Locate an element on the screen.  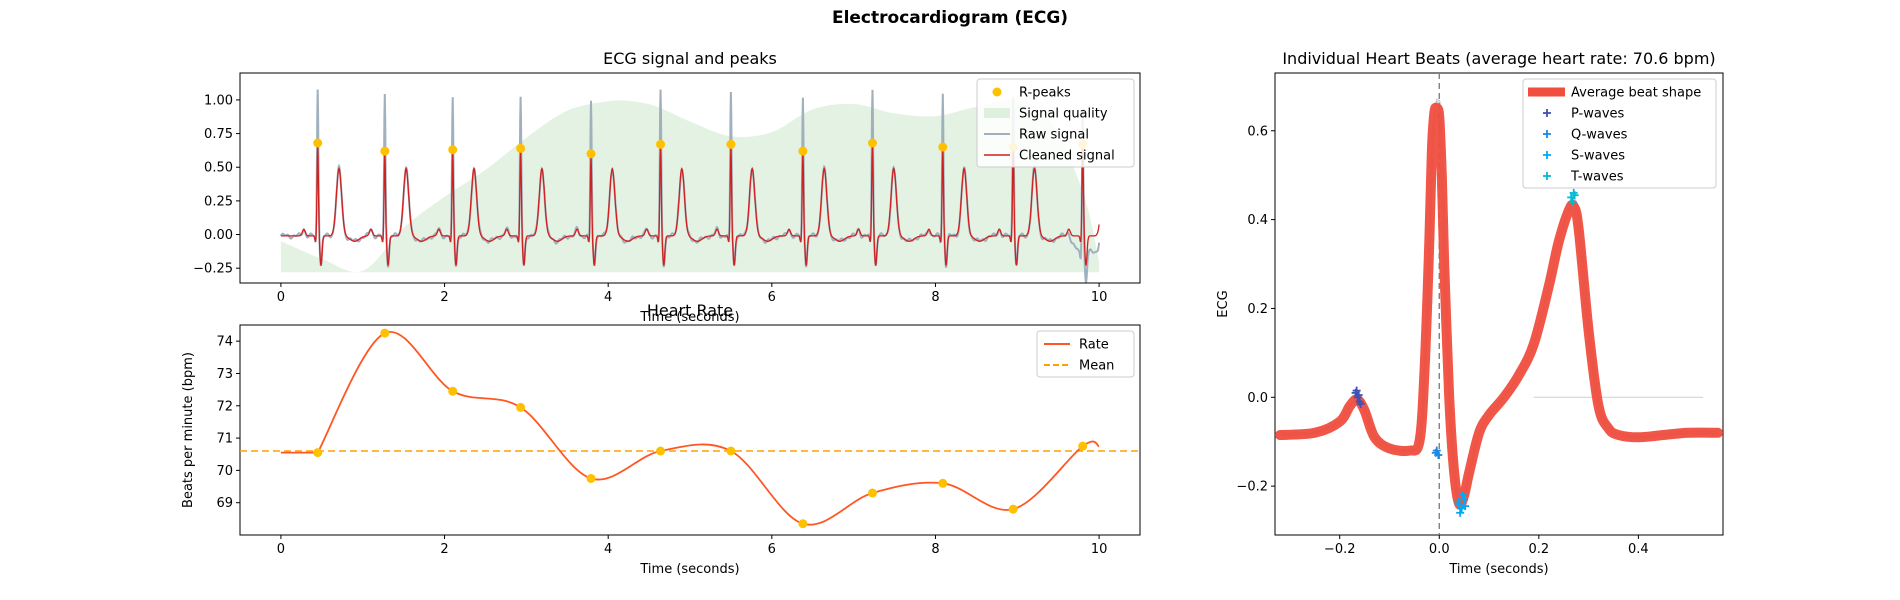
ecg-panel-xtick-label: 4 is located at coordinates (608, 297).